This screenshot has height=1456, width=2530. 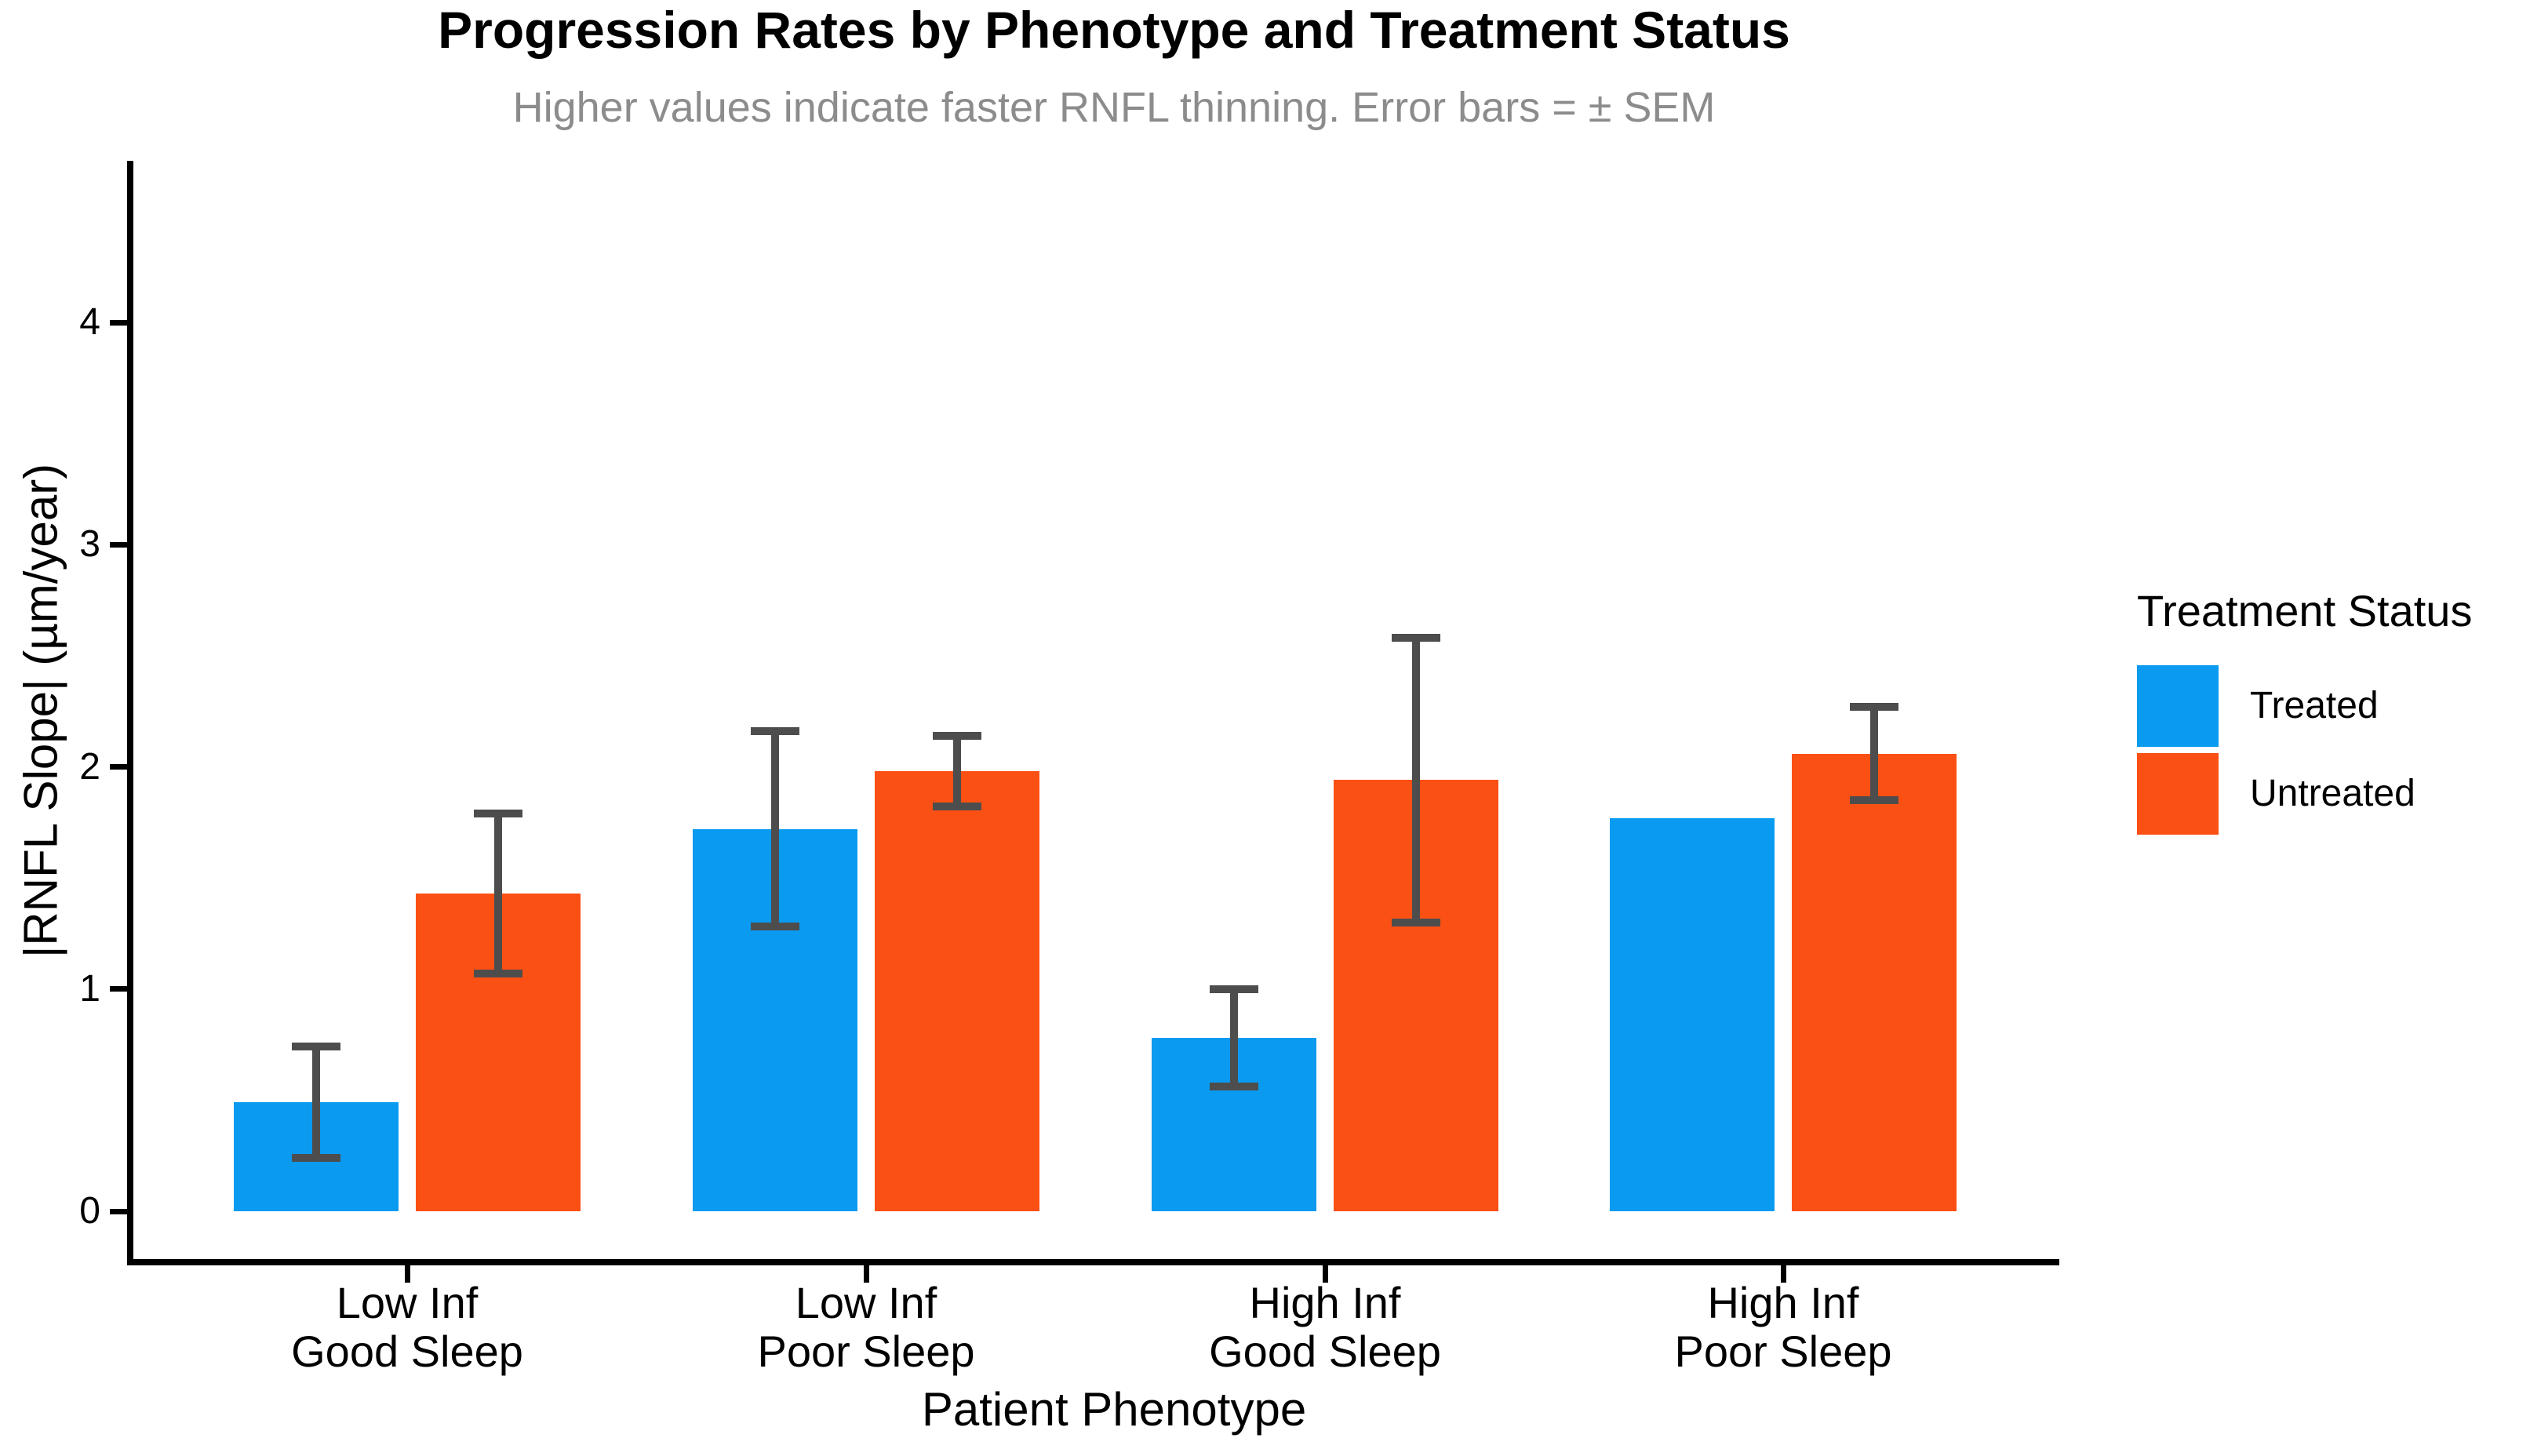 I want to click on x-category-label: Low Inf Poor Sleep, so click(x=866, y=1327).